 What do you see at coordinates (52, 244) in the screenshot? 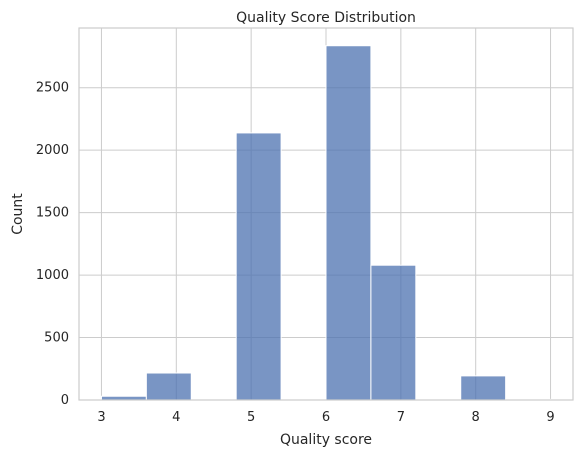
I see `y-axis-ticks: 0 500 1000 1500 2000 2500` at bounding box center [52, 244].